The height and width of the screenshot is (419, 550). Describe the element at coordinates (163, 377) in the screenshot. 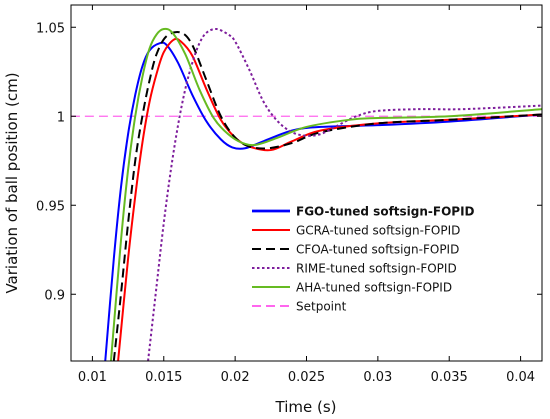

I see `x-tick-label: 0.015` at that location.